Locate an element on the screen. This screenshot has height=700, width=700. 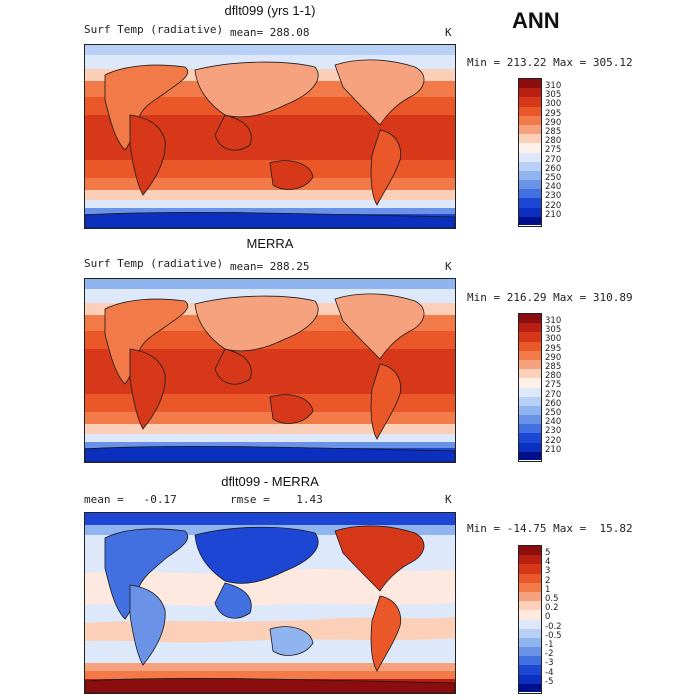
panel-1-variable-label: Surf Temp (radiative) is located at coordinates (154, 29).